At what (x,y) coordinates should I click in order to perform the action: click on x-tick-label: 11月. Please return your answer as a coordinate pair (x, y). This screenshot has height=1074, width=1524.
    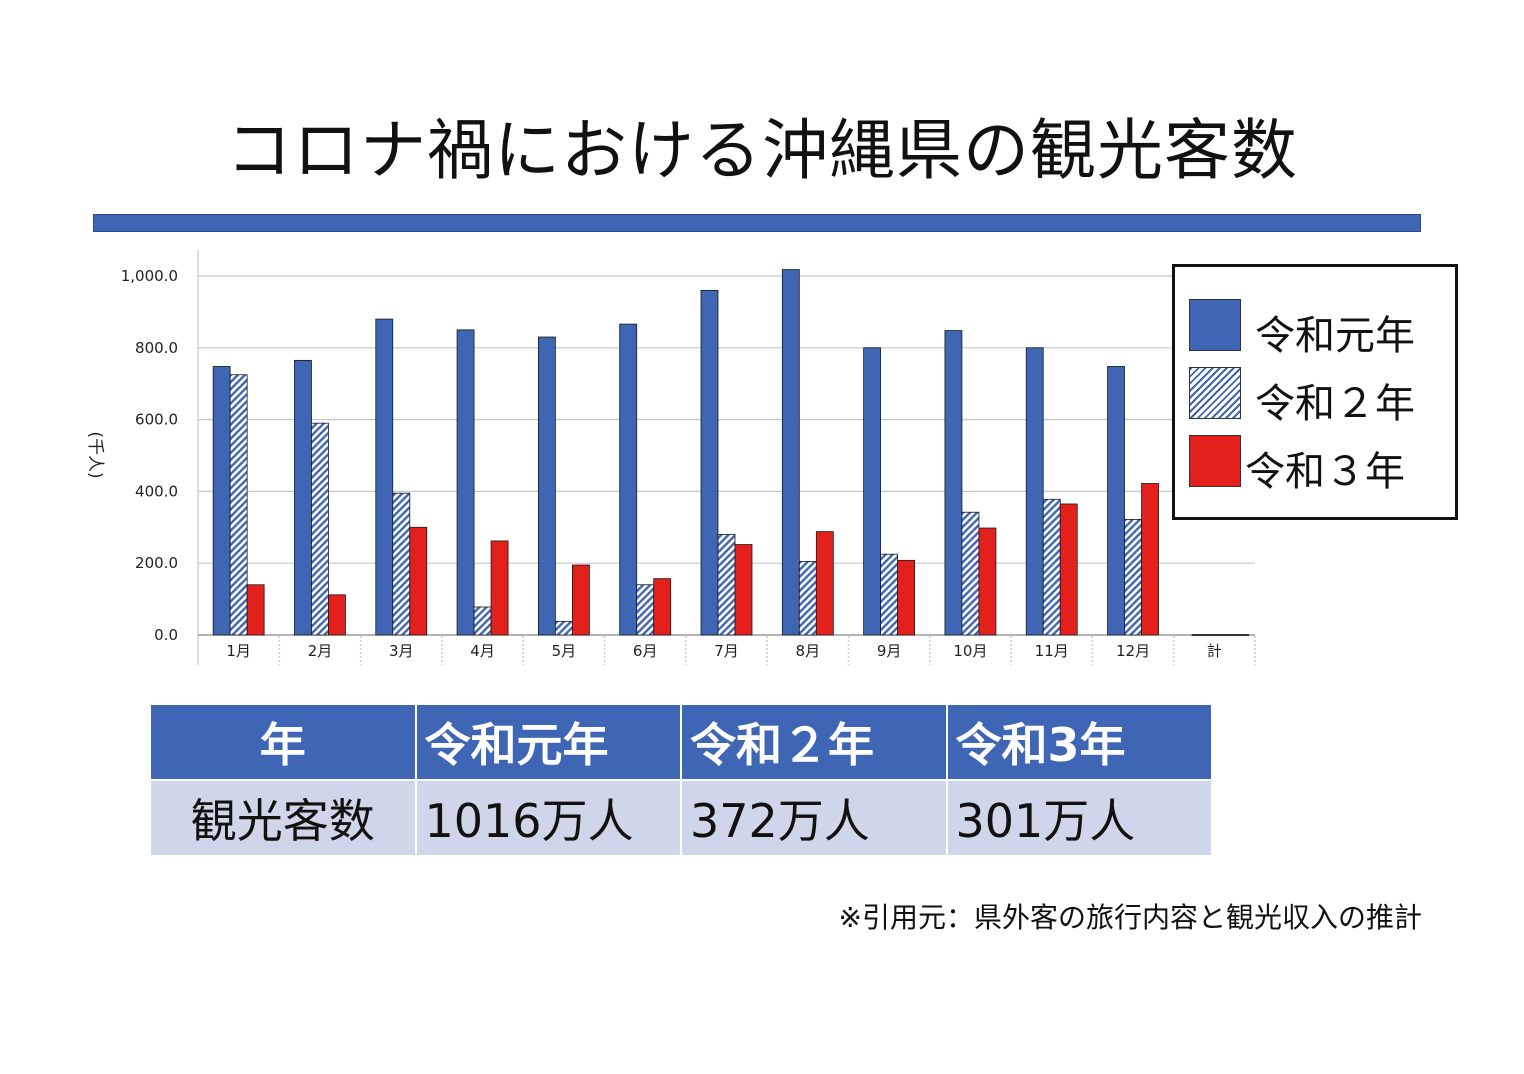
    Looking at the image, I should click on (1052, 651).